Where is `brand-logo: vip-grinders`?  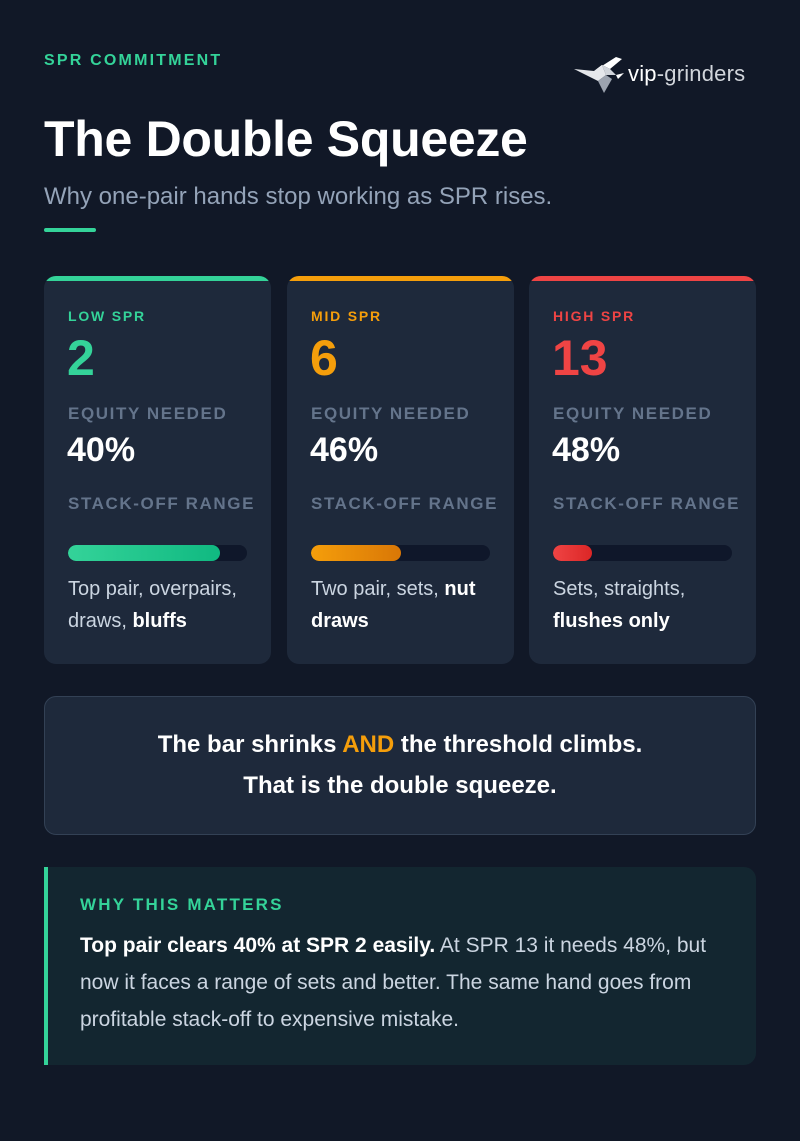 brand-logo: vip-grinders is located at coordinates (667, 74).